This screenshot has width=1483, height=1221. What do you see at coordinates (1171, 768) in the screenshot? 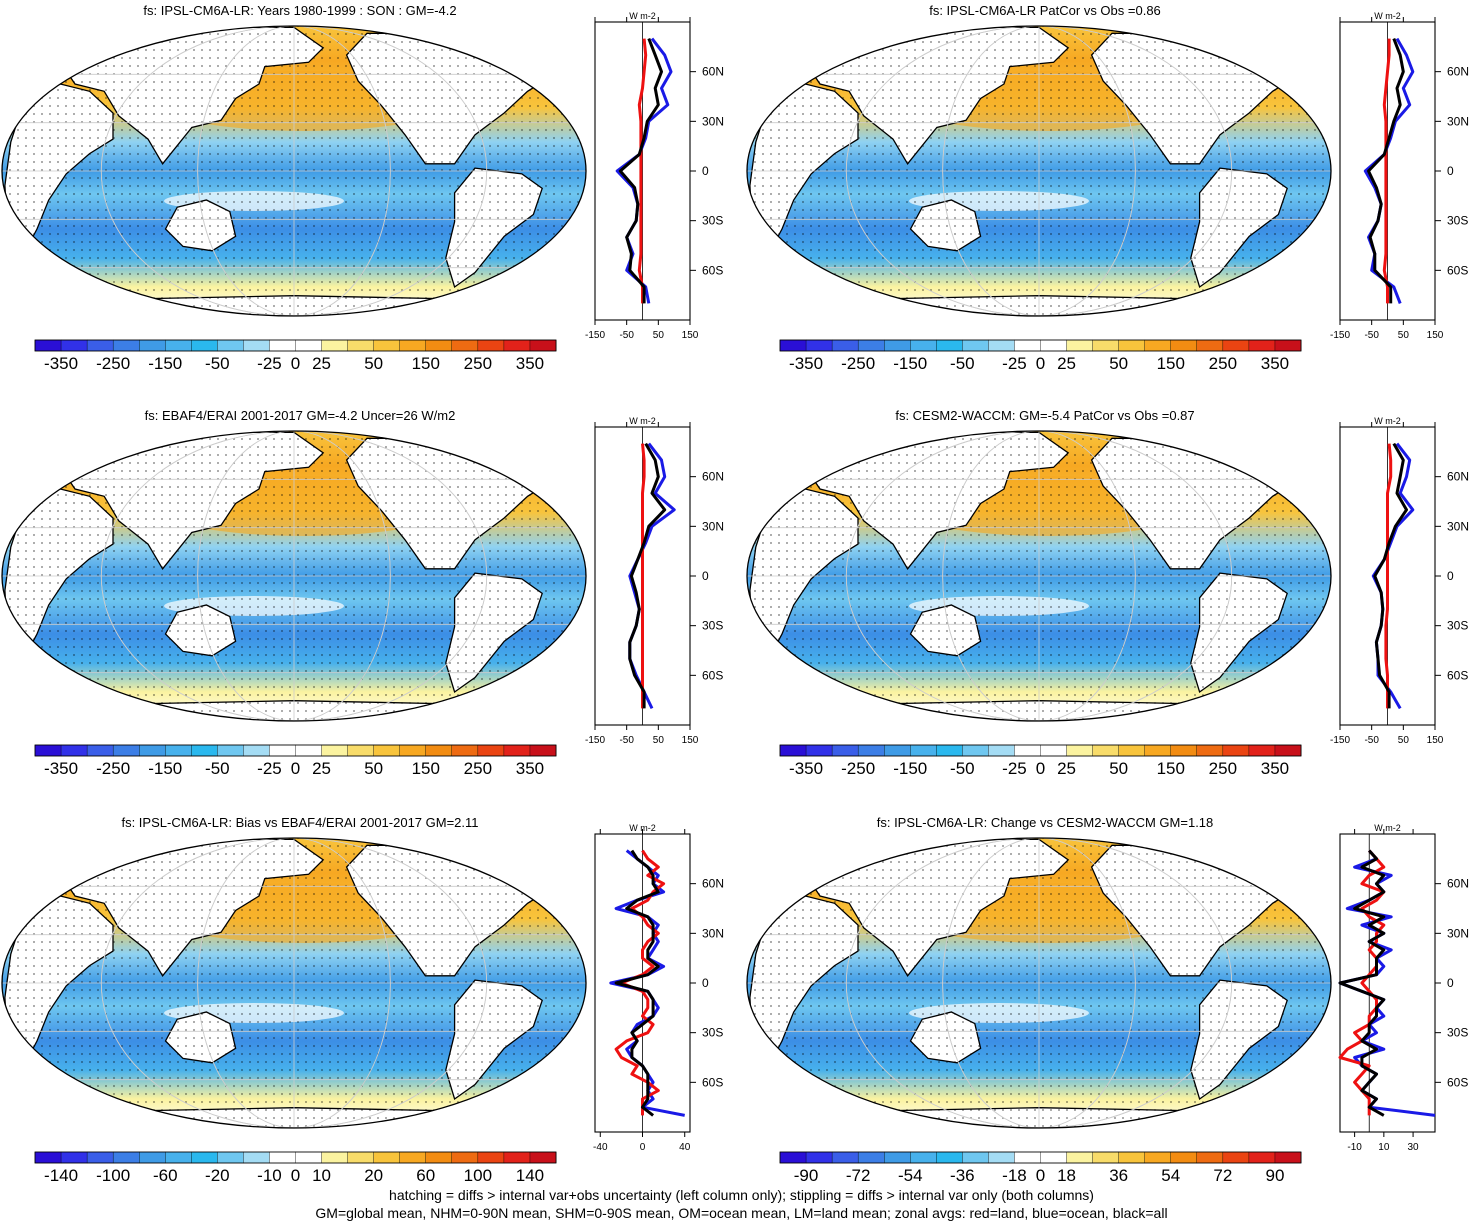
I see `colorbar-label: 150` at bounding box center [1171, 768].